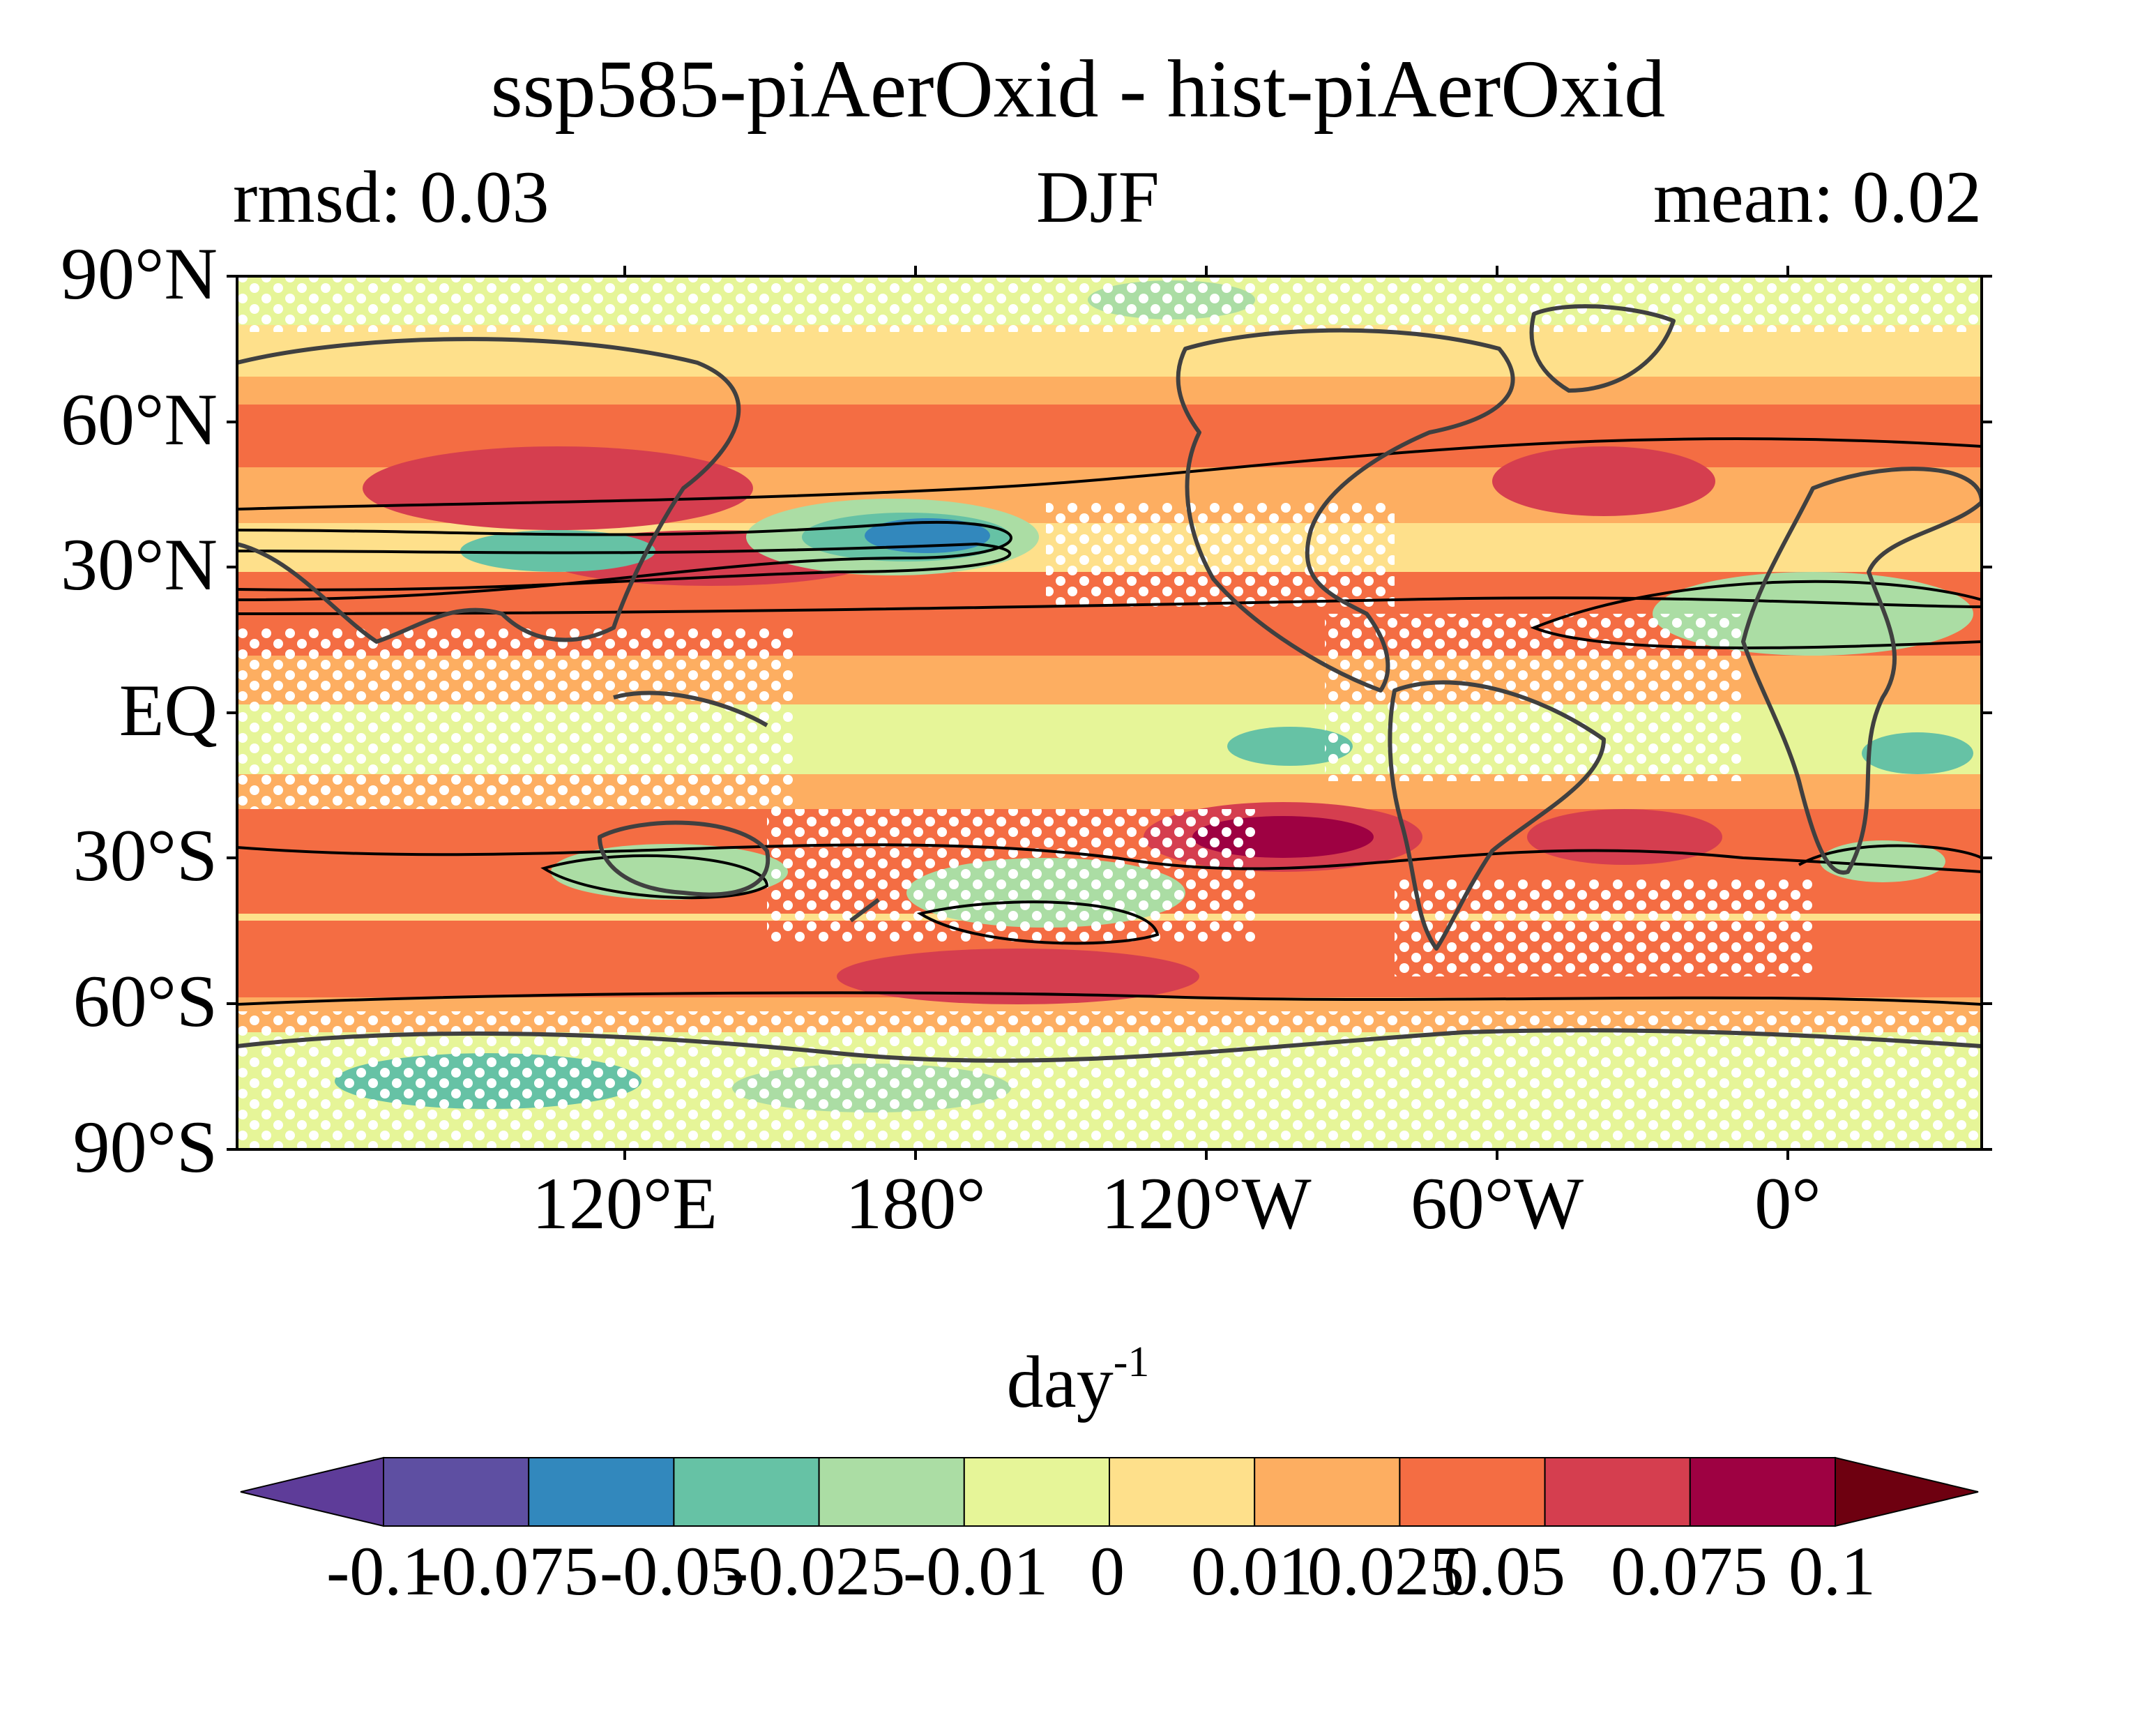 The height and width of the screenshot is (1729, 2156). What do you see at coordinates (145, 855) in the screenshot?
I see `lat-label-30s: 30°S` at bounding box center [145, 855].